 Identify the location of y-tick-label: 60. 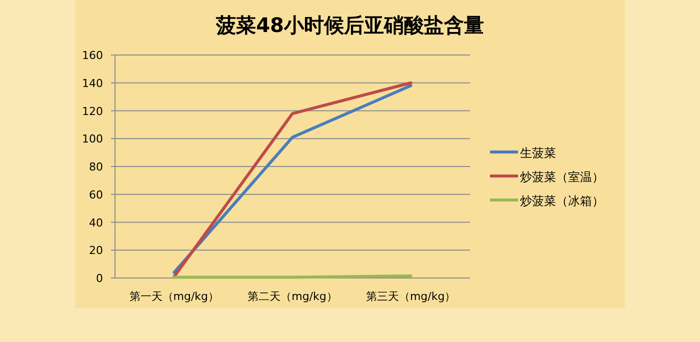
(96, 195).